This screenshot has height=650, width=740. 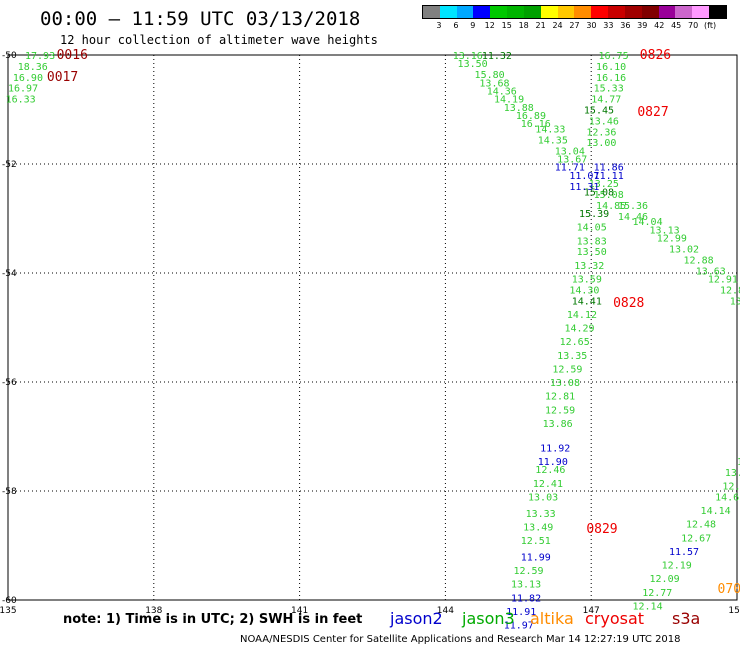 I want to click on color-scale-label: 27, so click(x=574, y=25).